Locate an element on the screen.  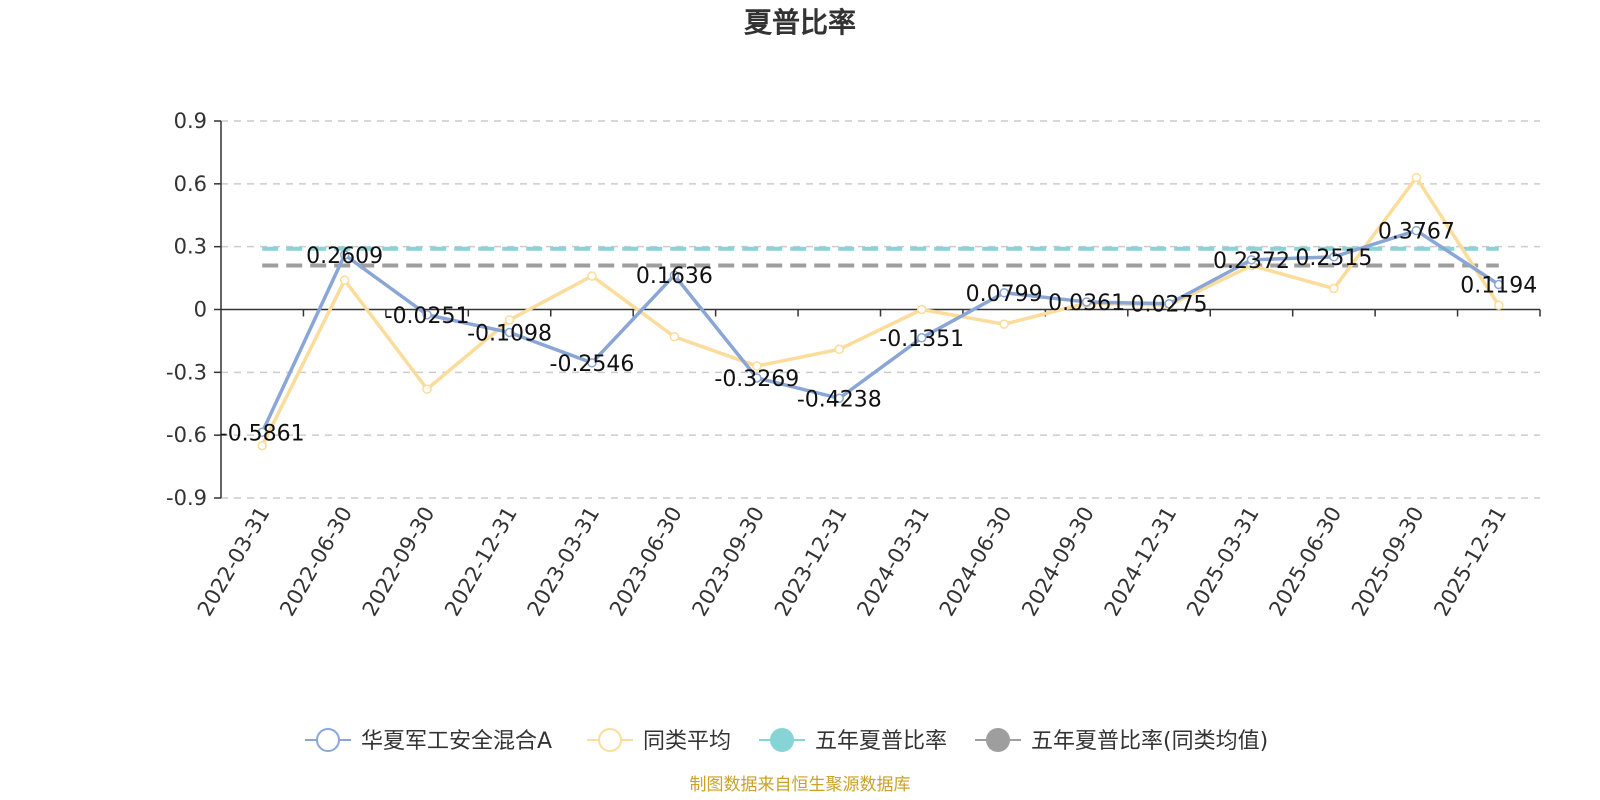
x-tick-label: 2023-09-30 is located at coordinates (728, 562).